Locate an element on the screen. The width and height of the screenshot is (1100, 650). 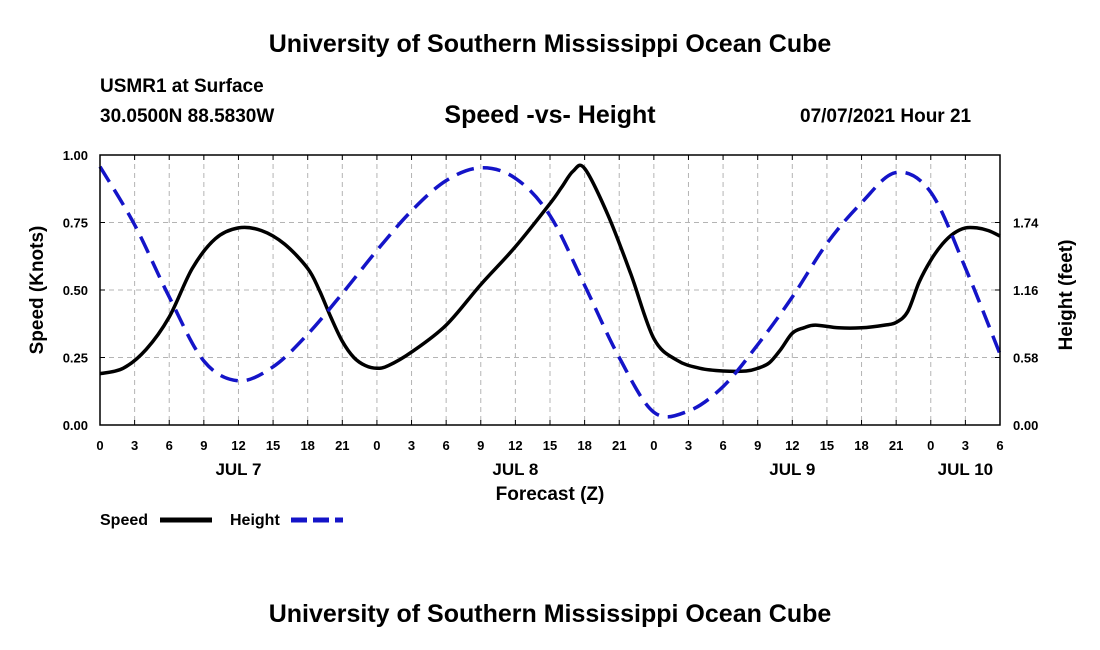
legend-speed-label: Speed is located at coordinates (124, 520).